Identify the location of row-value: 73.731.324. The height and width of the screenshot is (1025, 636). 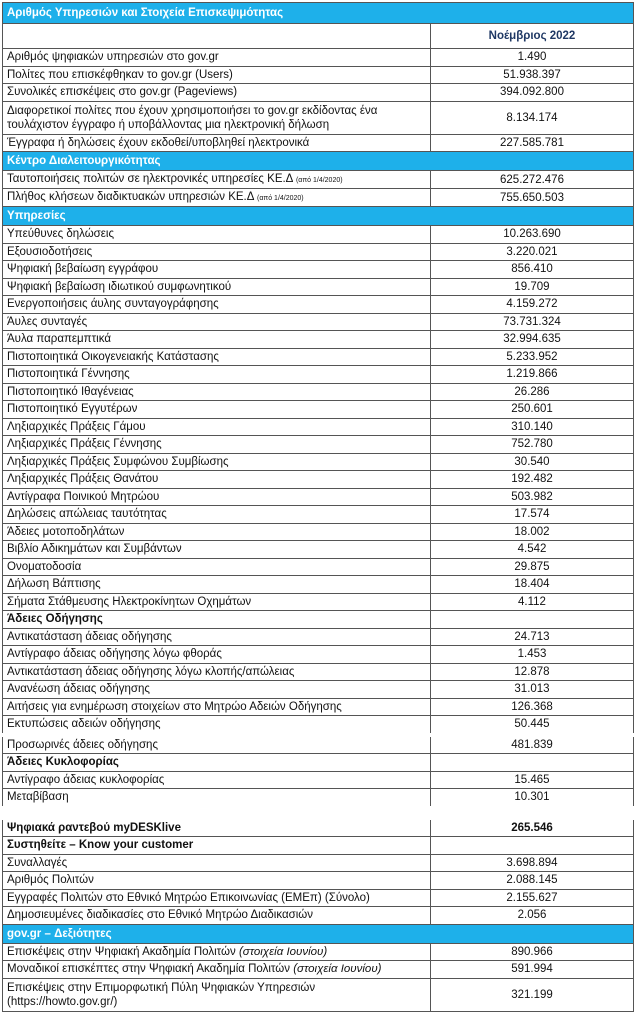
(532, 321).